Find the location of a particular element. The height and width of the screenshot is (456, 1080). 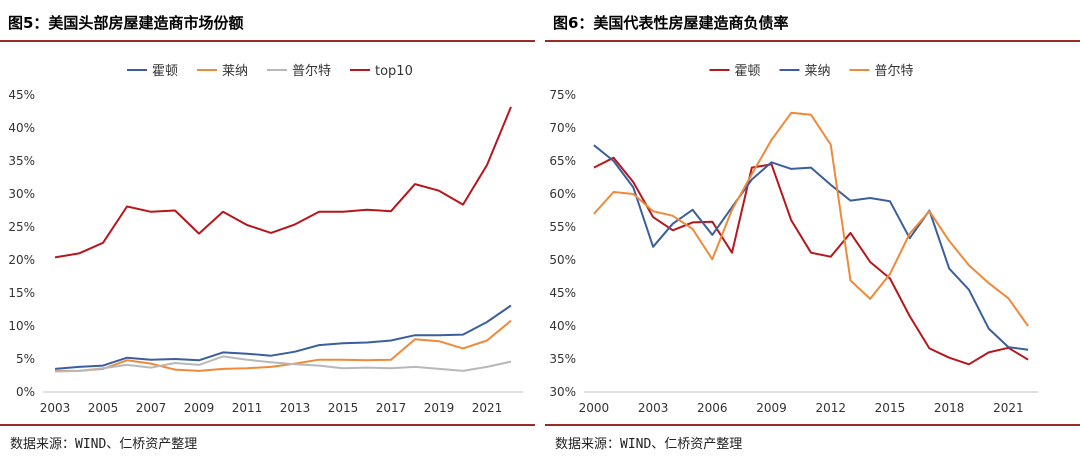

series-line-莱纳 is located at coordinates (283, 345).